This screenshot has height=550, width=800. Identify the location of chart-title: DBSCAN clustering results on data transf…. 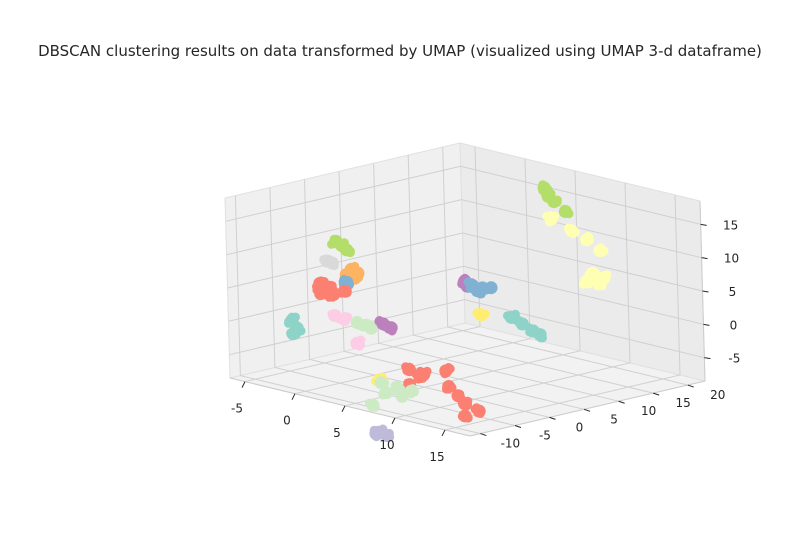
(400, 51).